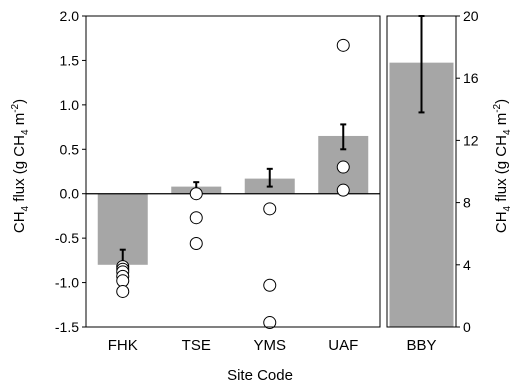 The width and height of the screenshot is (520, 386). Describe the element at coordinates (471, 16) in the screenshot. I see `right-y-tick-label: 20` at that location.